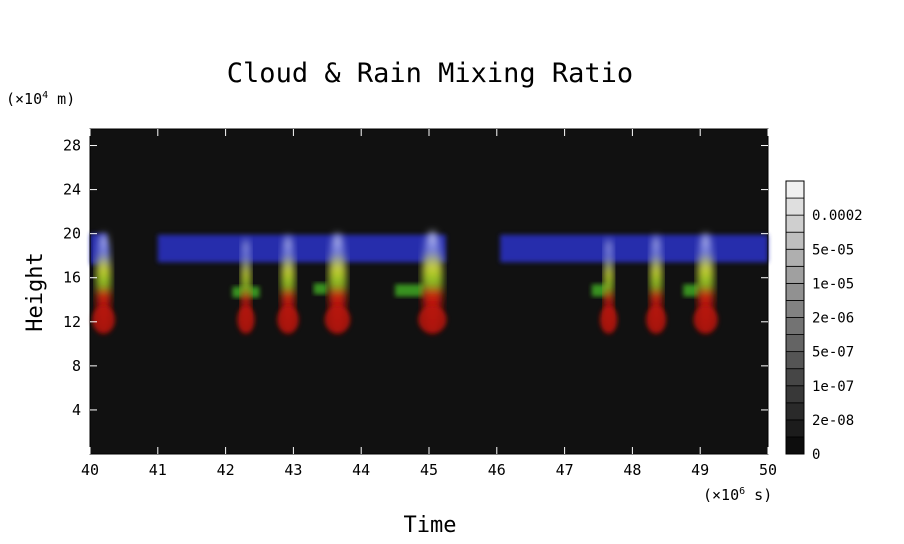 The image size is (904, 544). What do you see at coordinates (430, 73) in the screenshot?
I see `chart-title: Cloud & Rain Mixing Ratio` at bounding box center [430, 73].